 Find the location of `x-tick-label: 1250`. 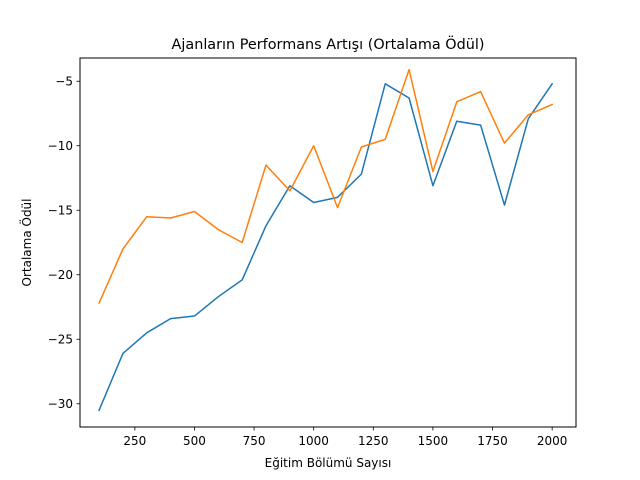

x-tick-label: 1250 is located at coordinates (373, 441).